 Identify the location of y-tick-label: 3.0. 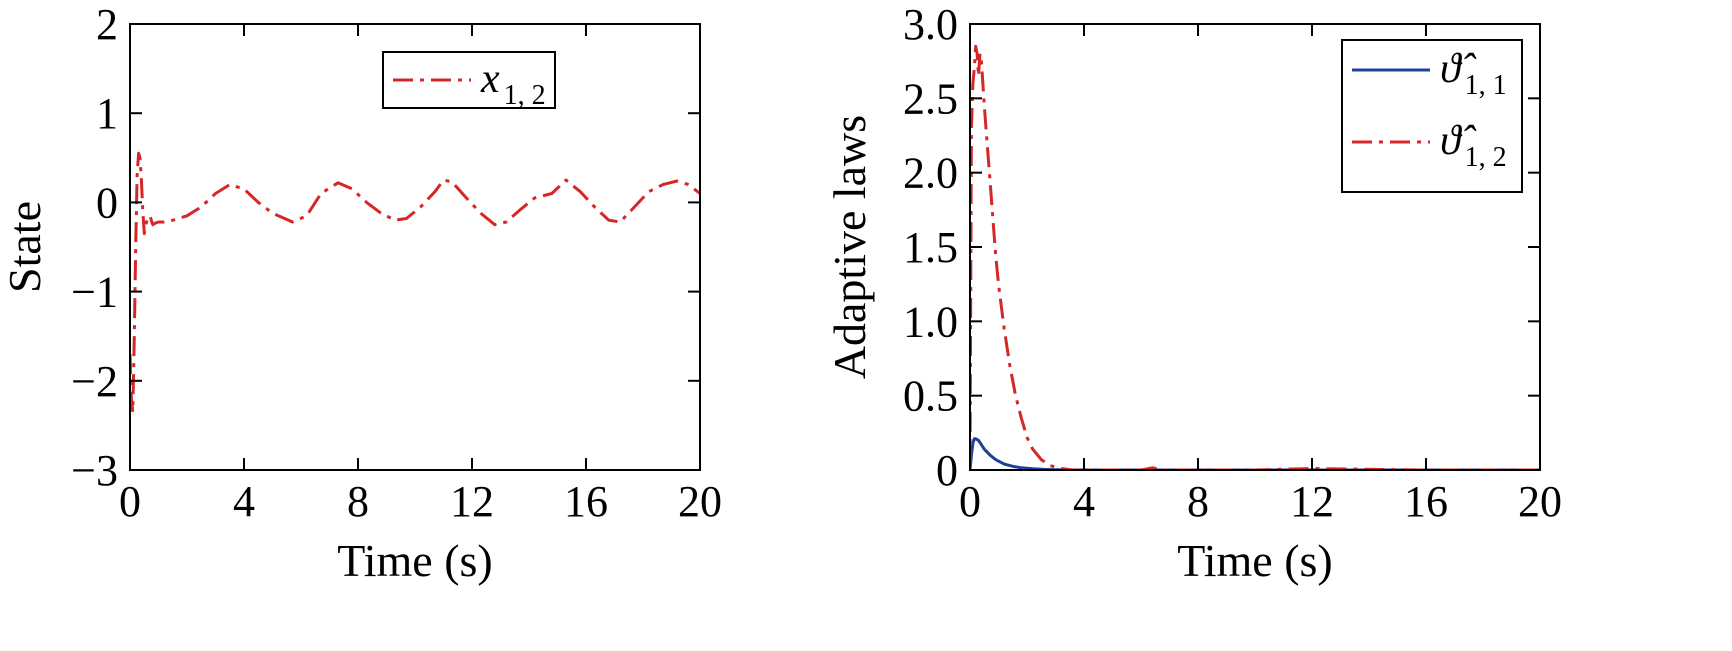
(930, 24).